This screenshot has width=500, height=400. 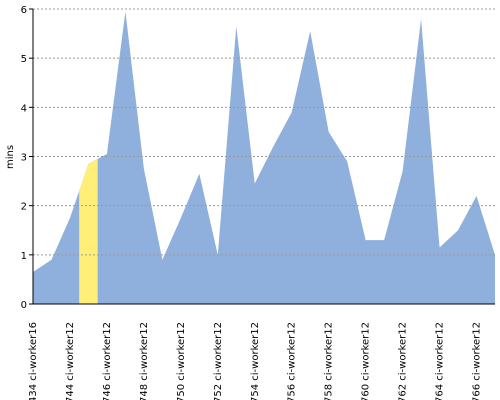 I want to click on y-tick-label: 4, so click(x=24, y=108).